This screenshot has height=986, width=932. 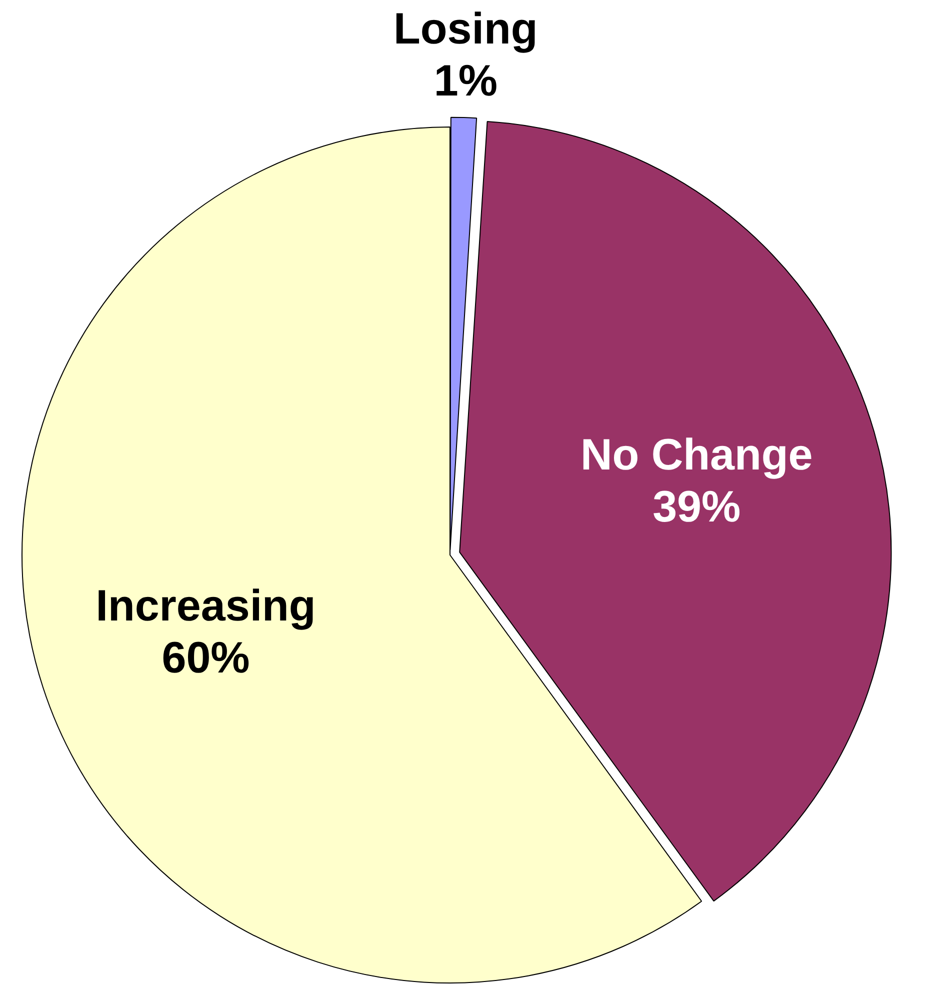 What do you see at coordinates (466, 81) in the screenshot?
I see `data-label: 1%` at bounding box center [466, 81].